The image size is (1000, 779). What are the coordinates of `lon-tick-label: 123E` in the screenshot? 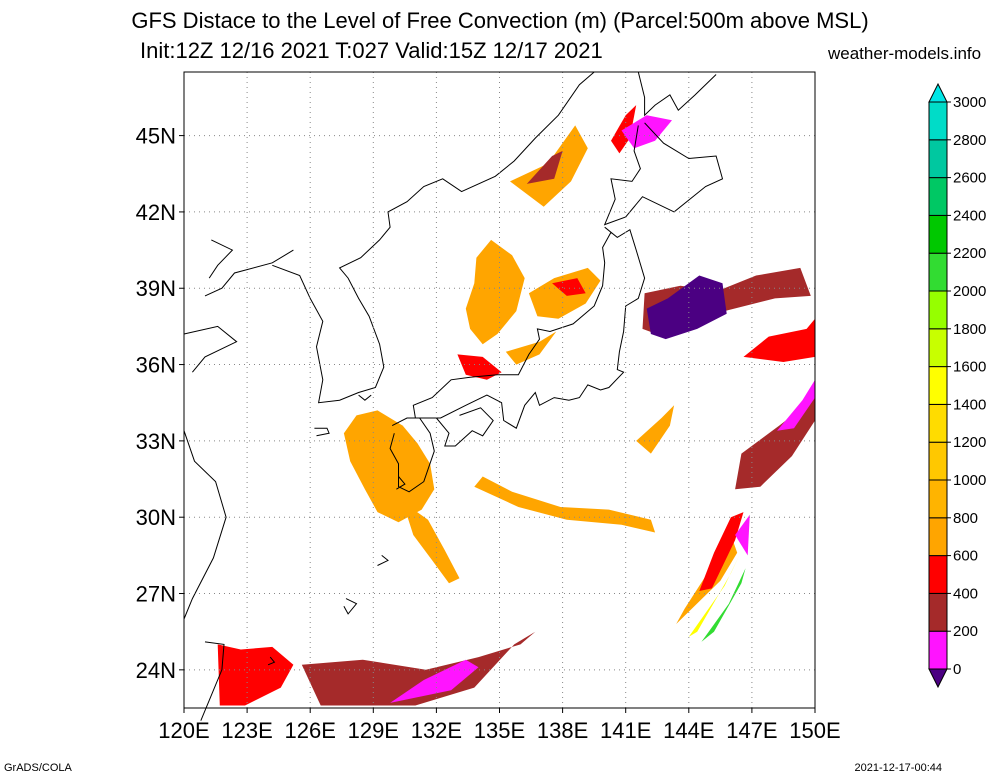 It's located at (246, 730).